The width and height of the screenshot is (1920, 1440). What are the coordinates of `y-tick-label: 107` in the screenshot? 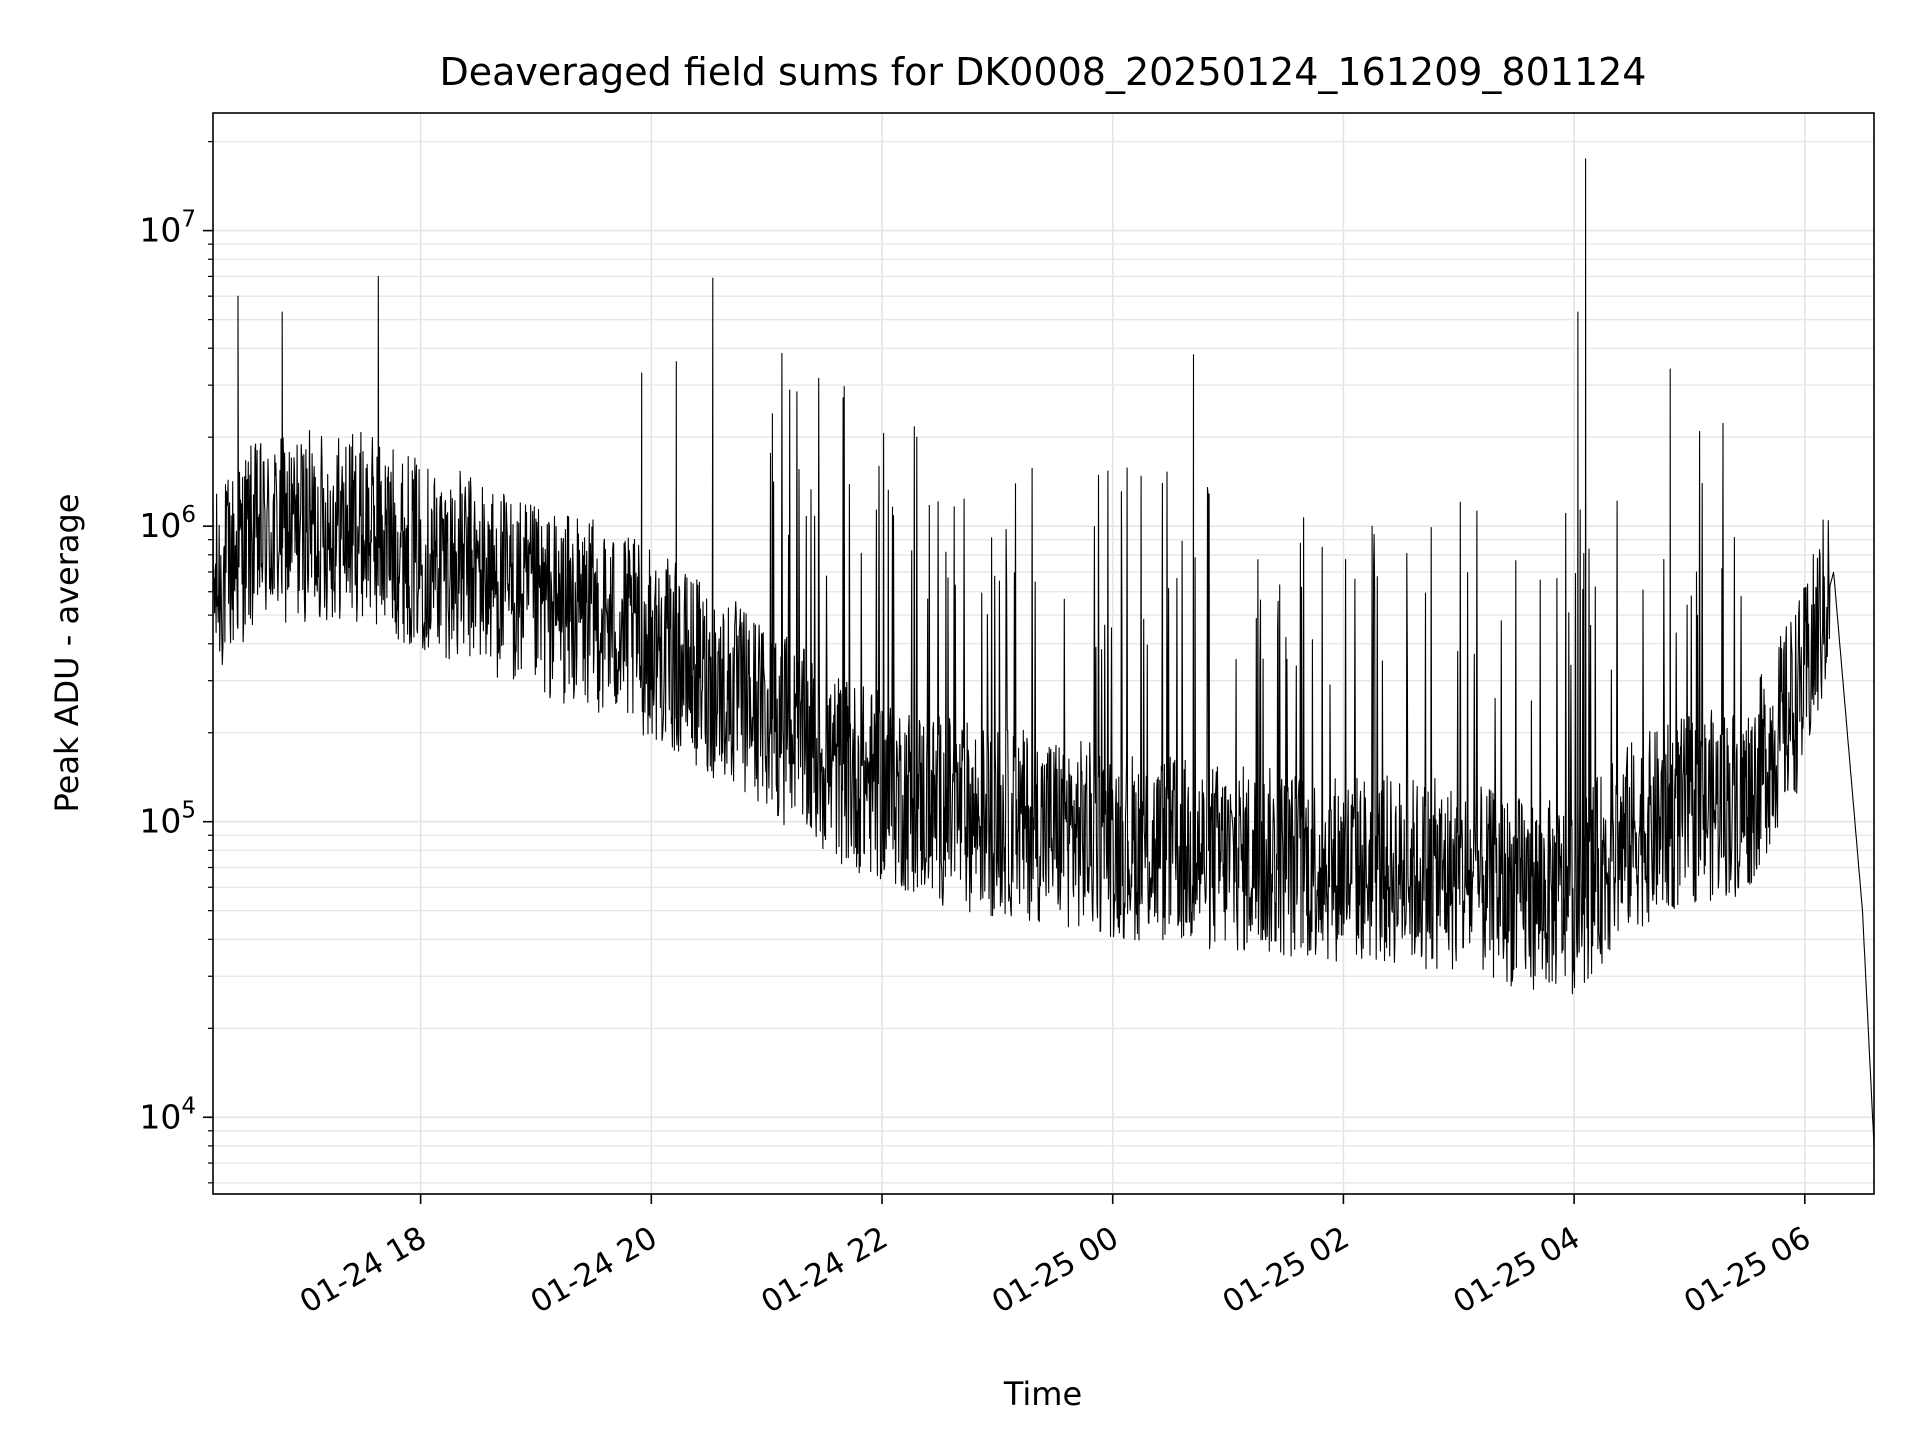 It's located at (167, 228).